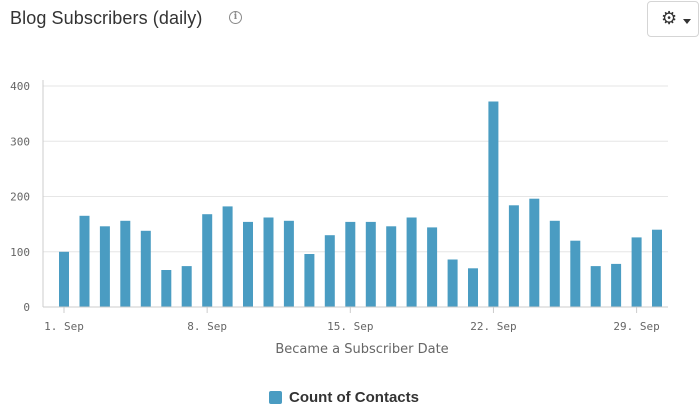 This screenshot has width=699, height=413. Describe the element at coordinates (349, 22) in the screenshot. I see `chart-header: Blog Subscribers (daily) i ⚙` at that location.